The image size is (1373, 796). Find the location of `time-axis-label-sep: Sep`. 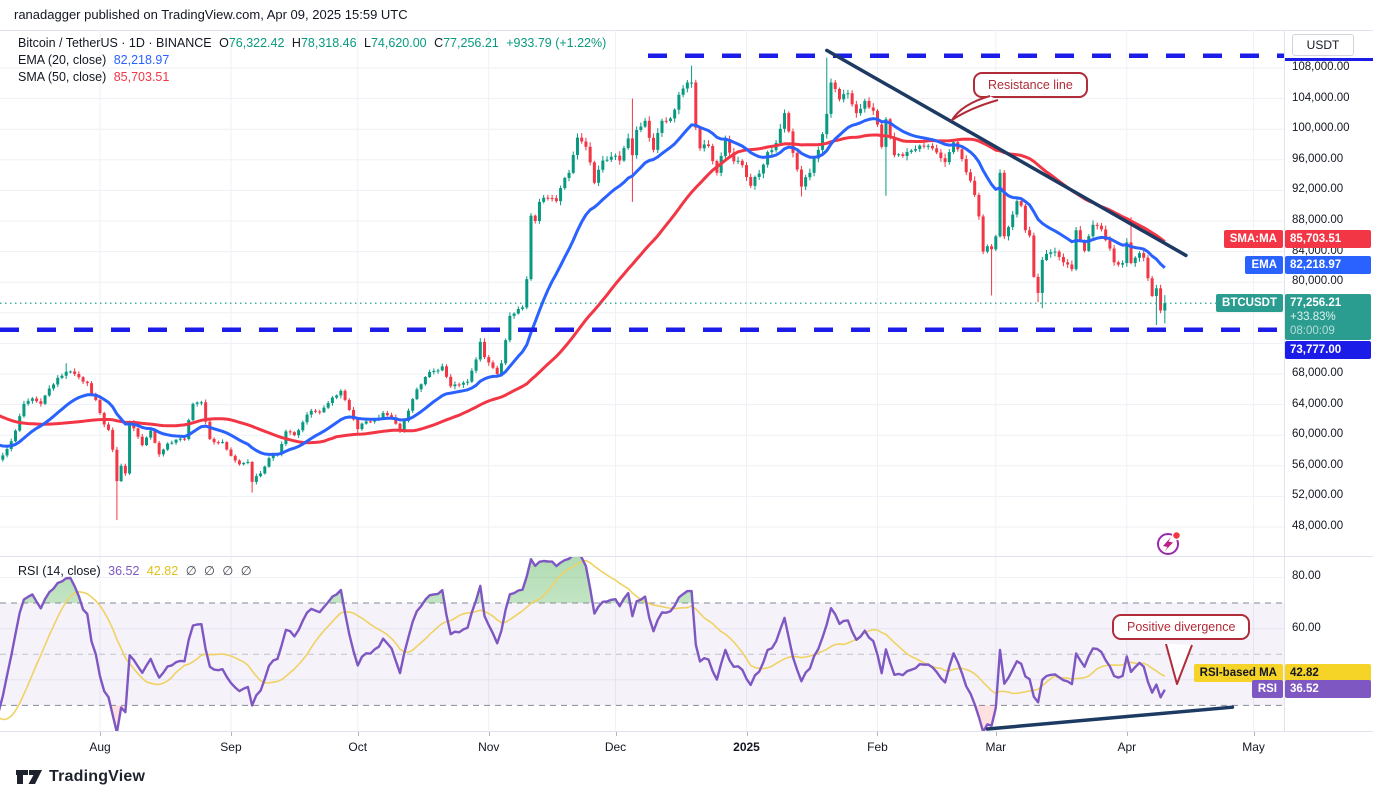

time-axis-label-sep: Sep is located at coordinates (231, 747).